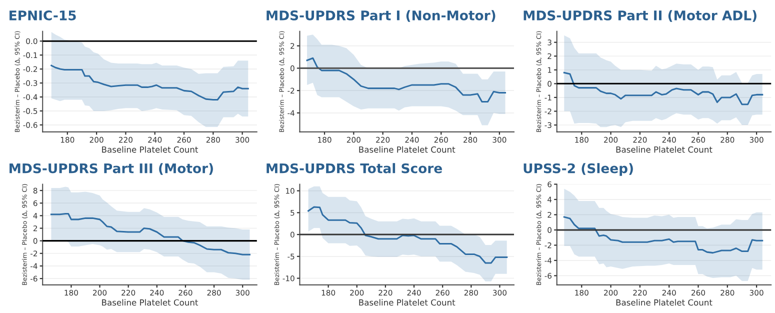 The width and height of the screenshot is (775, 313). What do you see at coordinates (111, 169) in the screenshot?
I see `chart-title: MDS-UPDRS Part III (Motor)` at bounding box center [111, 169].